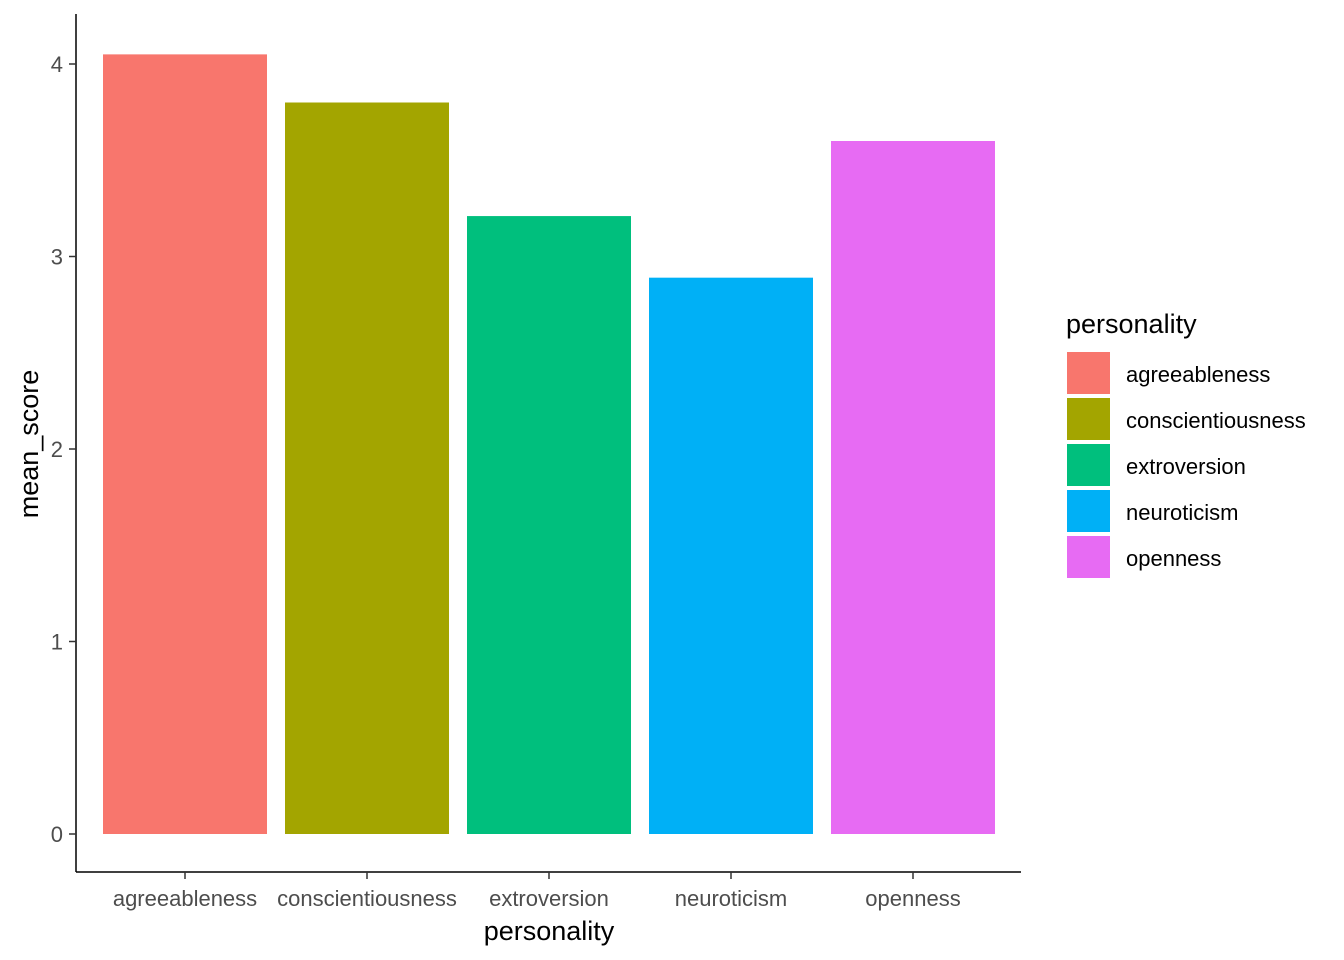 The image size is (1344, 960). What do you see at coordinates (57, 64) in the screenshot?
I see `y-tick-label: 4` at bounding box center [57, 64].